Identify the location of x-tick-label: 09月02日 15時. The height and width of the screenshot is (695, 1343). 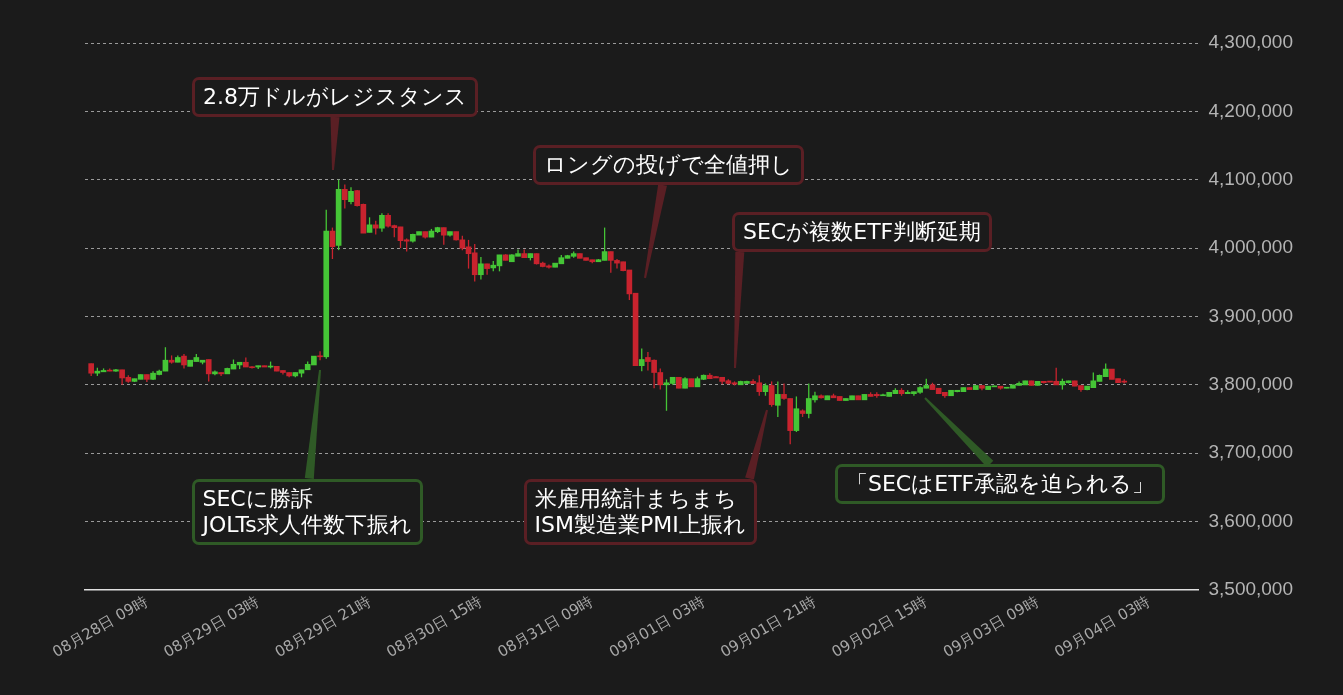
(879, 626).